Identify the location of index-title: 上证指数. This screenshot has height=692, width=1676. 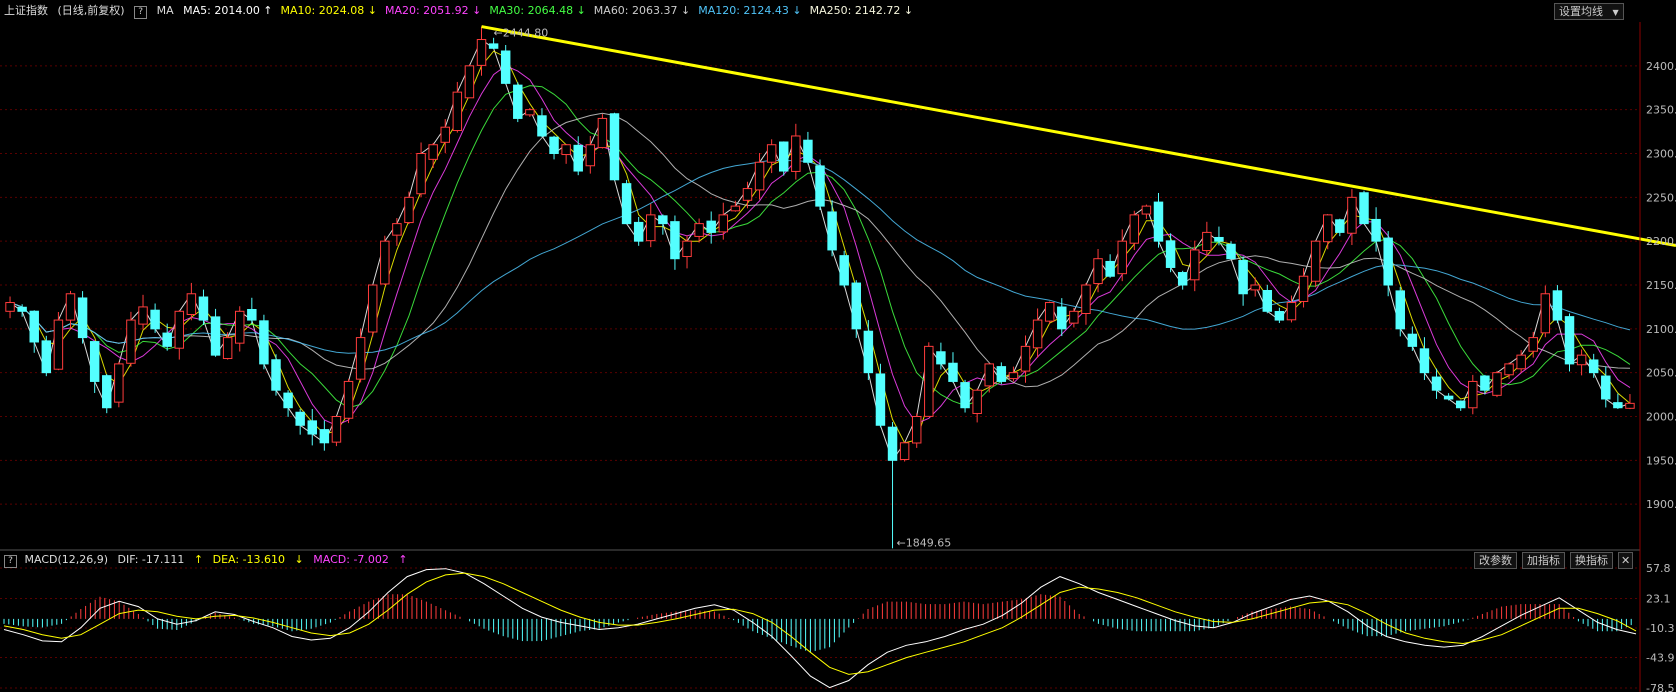
(26, 10).